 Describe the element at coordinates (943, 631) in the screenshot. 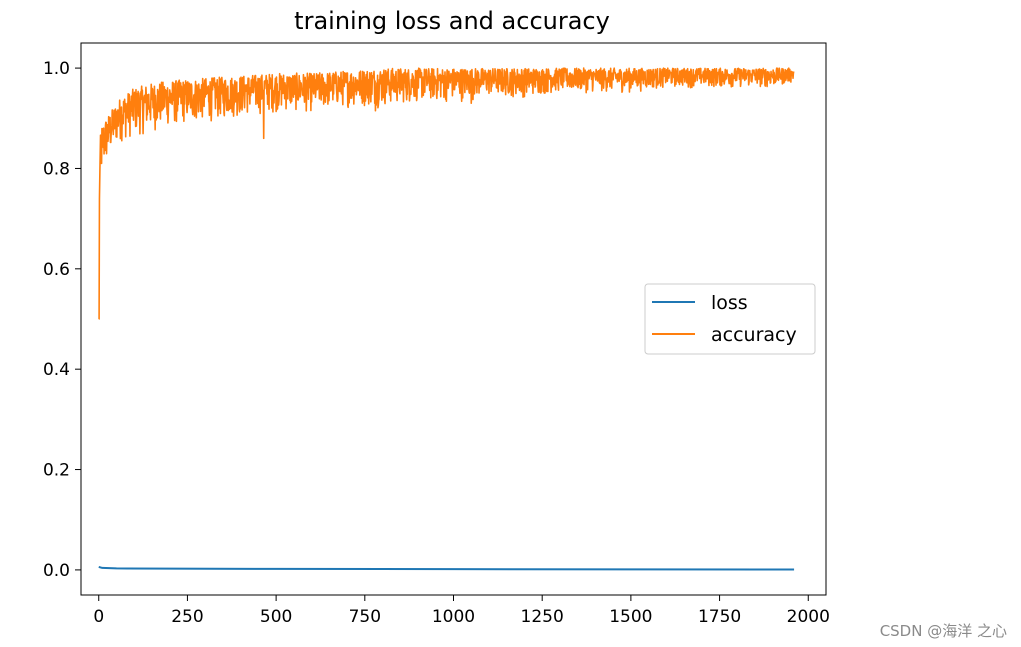

I see `watermark: CSDN @海洋 之心` at that location.